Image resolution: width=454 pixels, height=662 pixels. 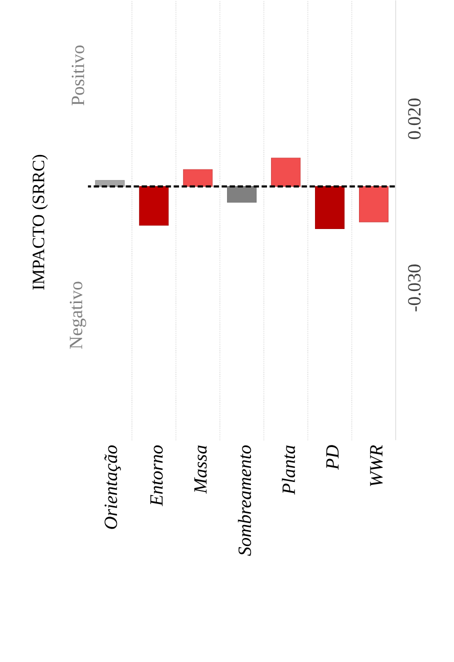 What do you see at coordinates (78, 315) in the screenshot?
I see `annotation: Negativo` at bounding box center [78, 315].